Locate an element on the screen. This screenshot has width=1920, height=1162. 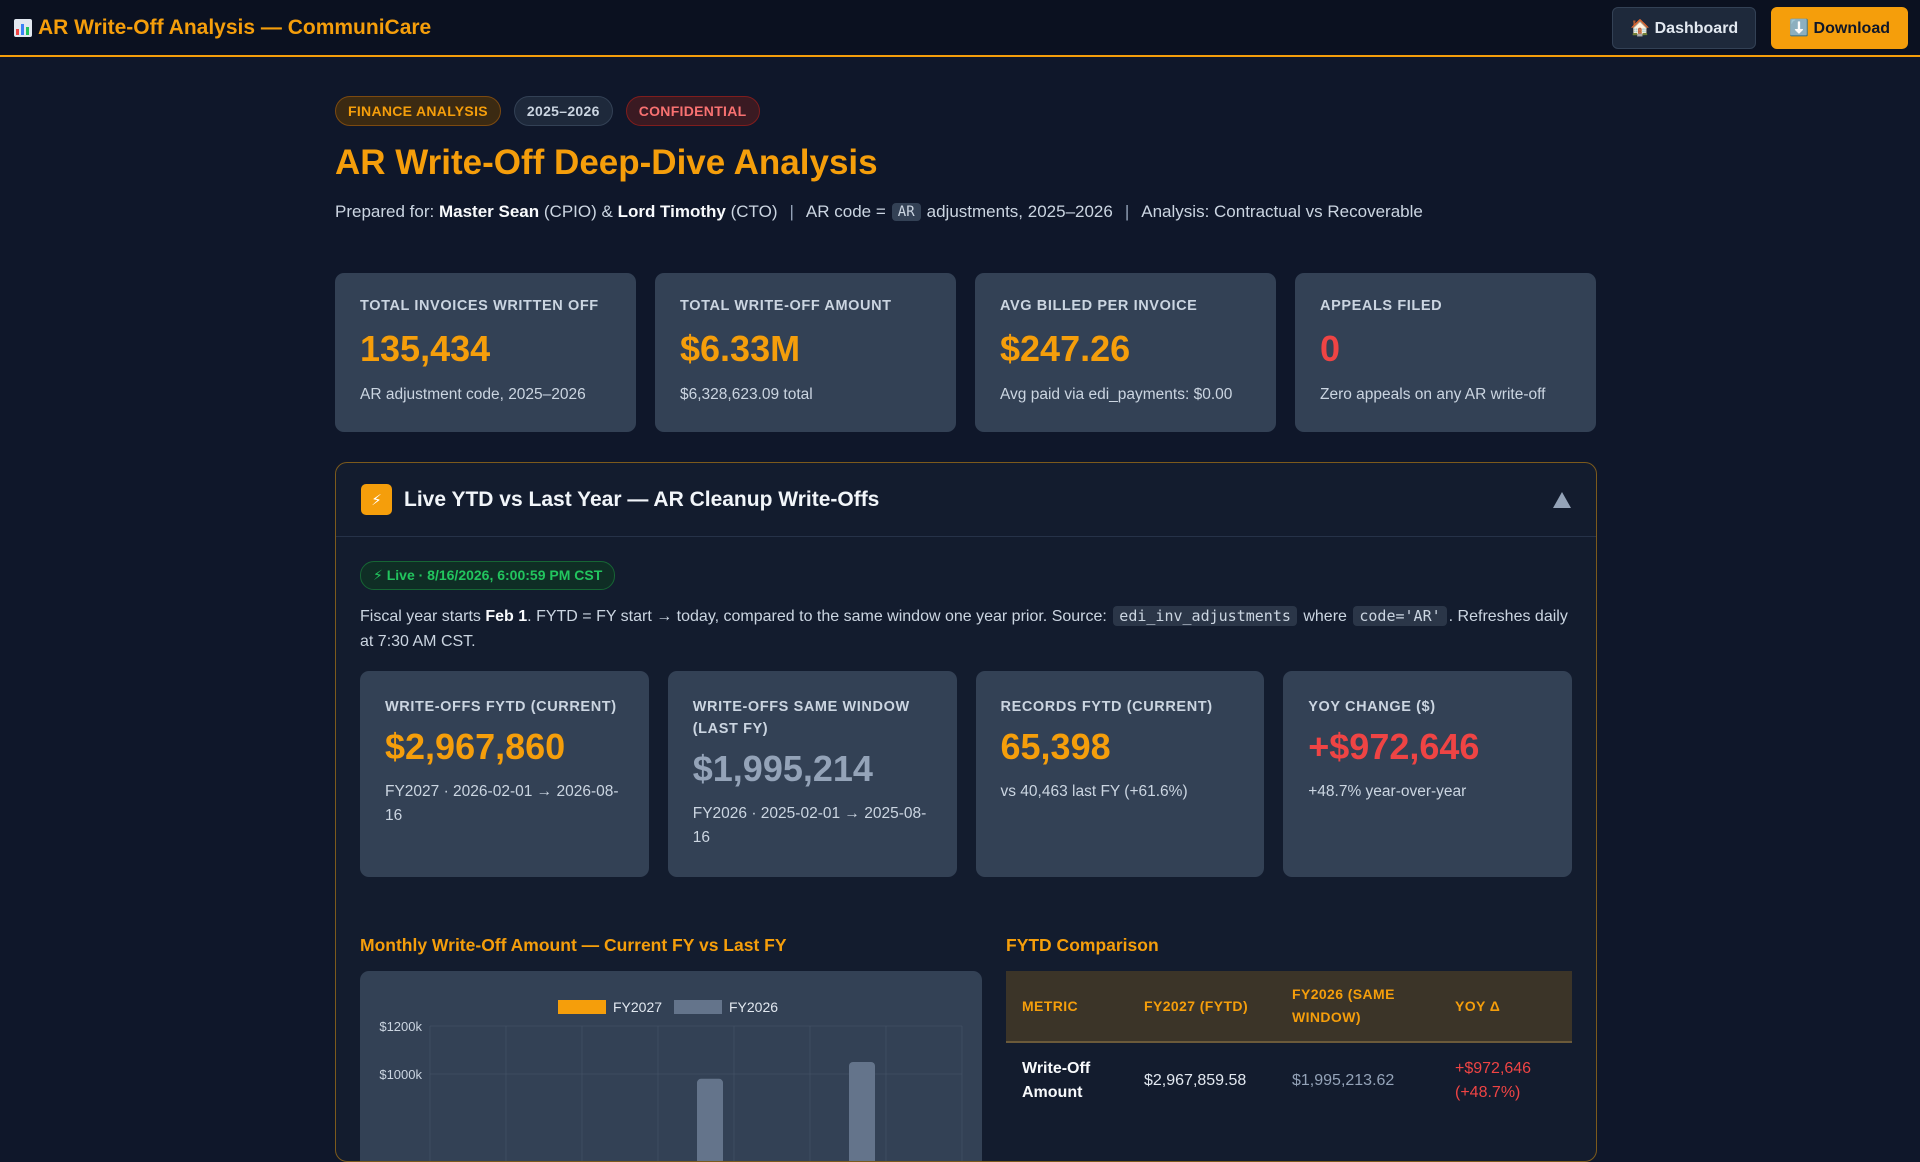
stat-value: $6.33M is located at coordinates (740, 348).